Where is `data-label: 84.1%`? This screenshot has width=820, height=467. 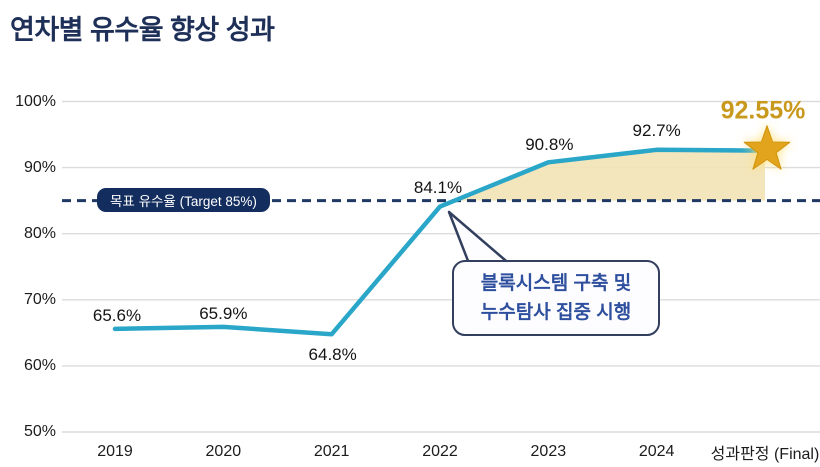 data-label: 84.1% is located at coordinates (438, 187).